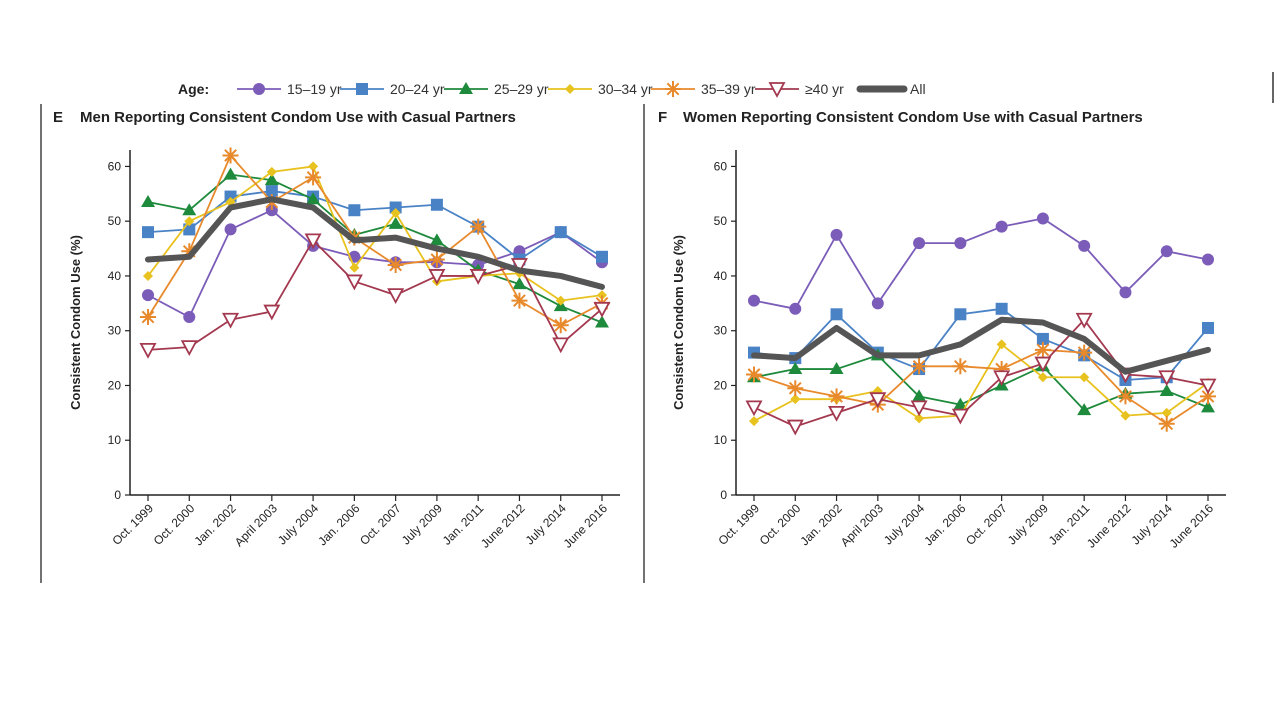  I want to click on x-tick-label: Oct. 1999, so click(132, 524).